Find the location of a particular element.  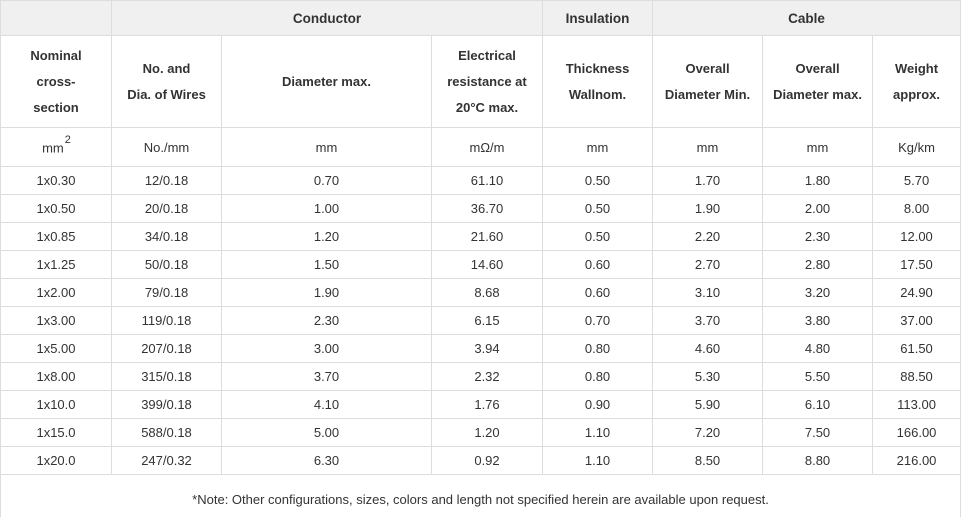

cell: 12/0.18 is located at coordinates (166, 180).